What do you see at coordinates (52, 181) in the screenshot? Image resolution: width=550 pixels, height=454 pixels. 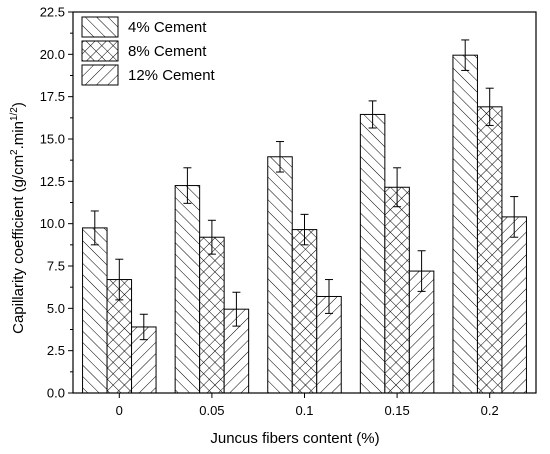 I see `y-tick-label: 12.5` at bounding box center [52, 181].